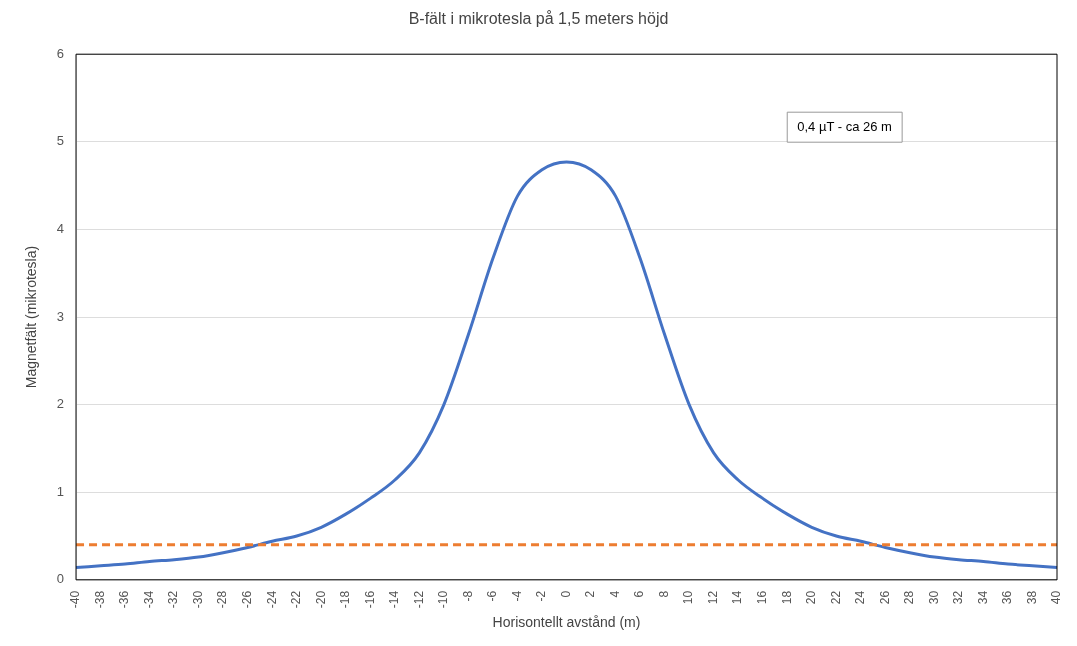 Image resolution: width=1077 pixels, height=646 pixels. Describe the element at coordinates (369, 599) in the screenshot. I see `x-tick-label: -16` at that location.